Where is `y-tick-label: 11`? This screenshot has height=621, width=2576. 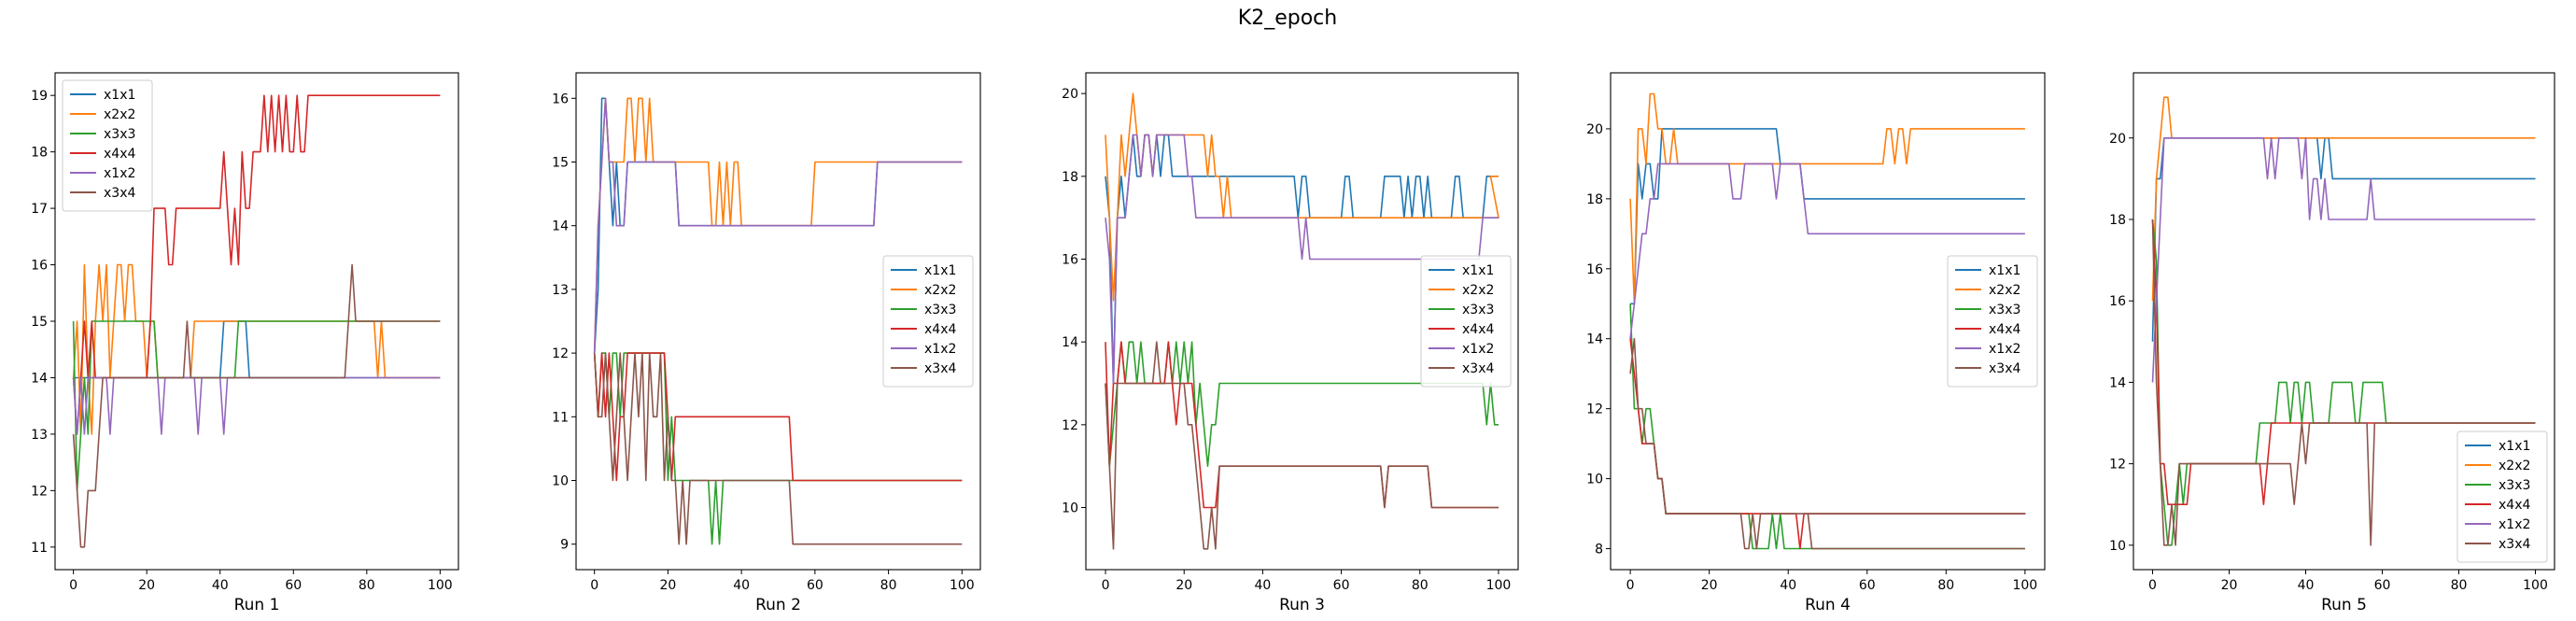
y-tick-label: 11 is located at coordinates (560, 418).